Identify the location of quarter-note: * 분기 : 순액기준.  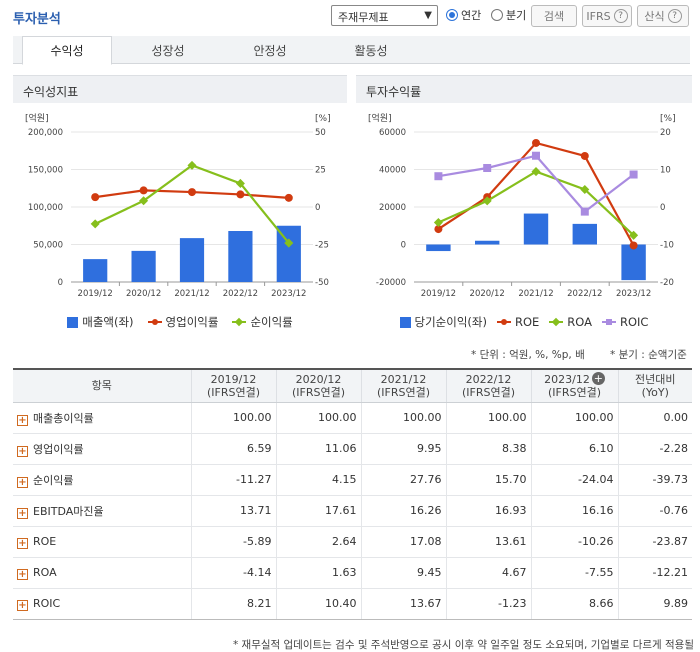
(648, 355).